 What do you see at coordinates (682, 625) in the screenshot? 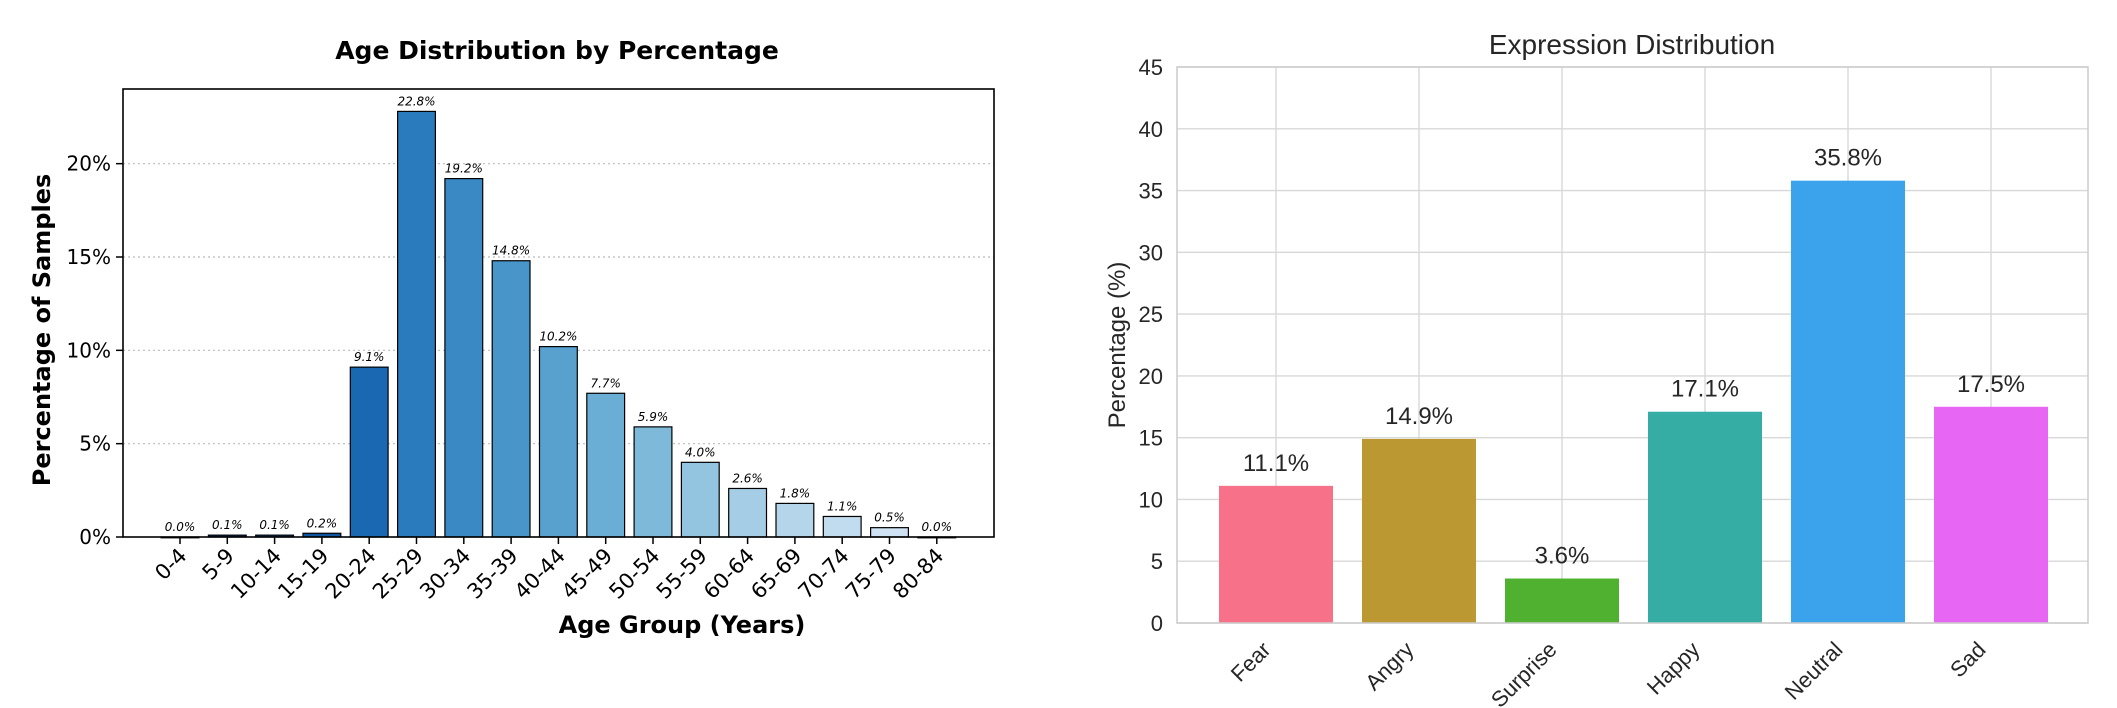
I see `age-chart-x-axis-label: Age Group (Years)` at bounding box center [682, 625].